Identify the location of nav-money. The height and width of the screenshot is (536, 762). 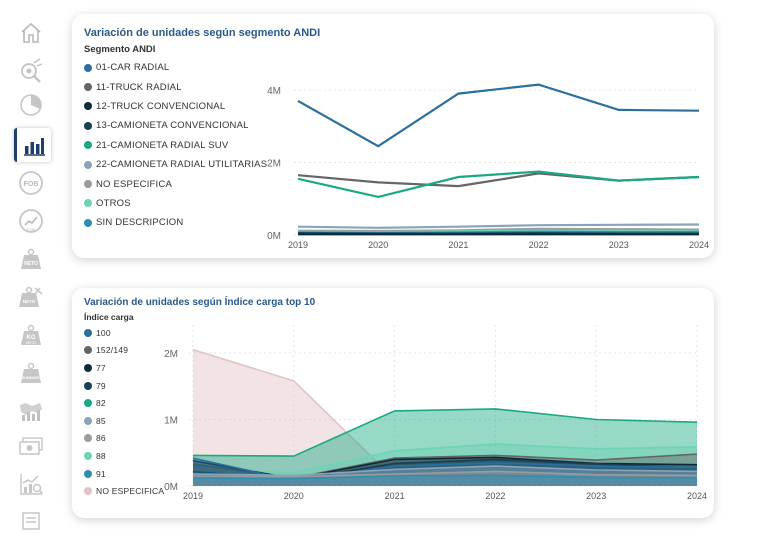
(31, 447).